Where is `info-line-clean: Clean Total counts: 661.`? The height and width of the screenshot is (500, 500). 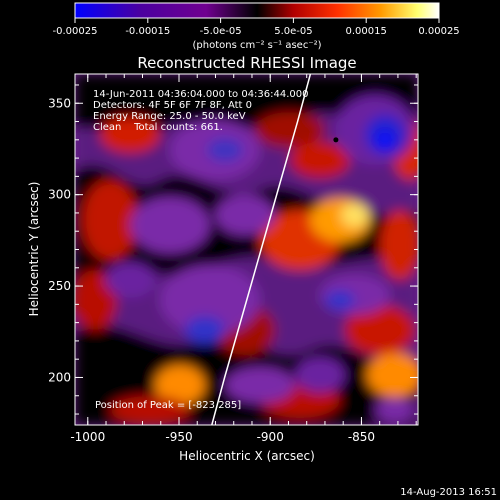
info-line-clean: Clean Total counts: 661. is located at coordinates (158, 127).